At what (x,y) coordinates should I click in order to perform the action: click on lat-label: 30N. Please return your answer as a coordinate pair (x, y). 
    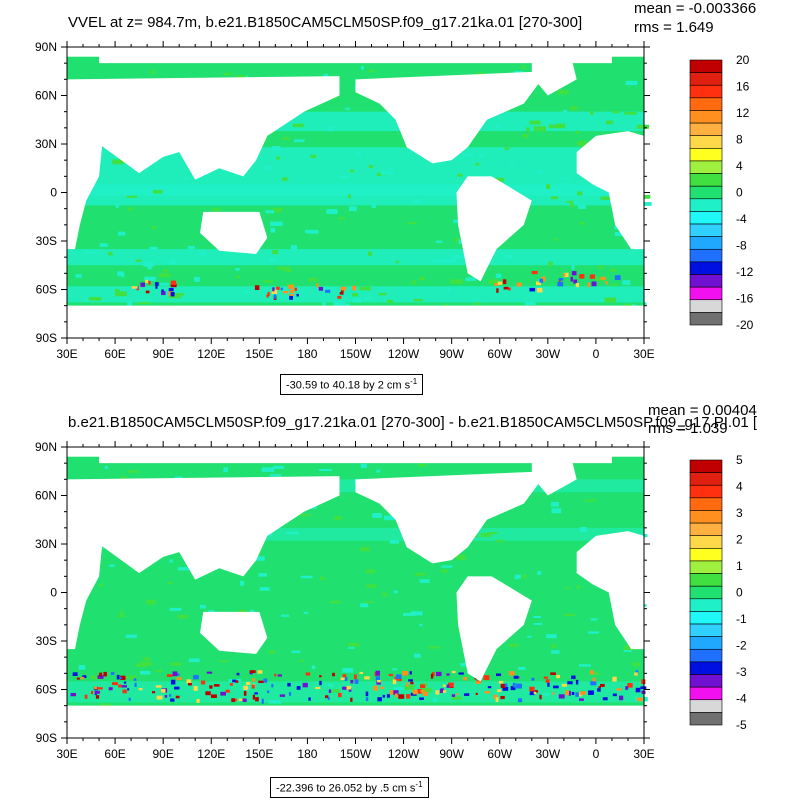
    Looking at the image, I should click on (46, 544).